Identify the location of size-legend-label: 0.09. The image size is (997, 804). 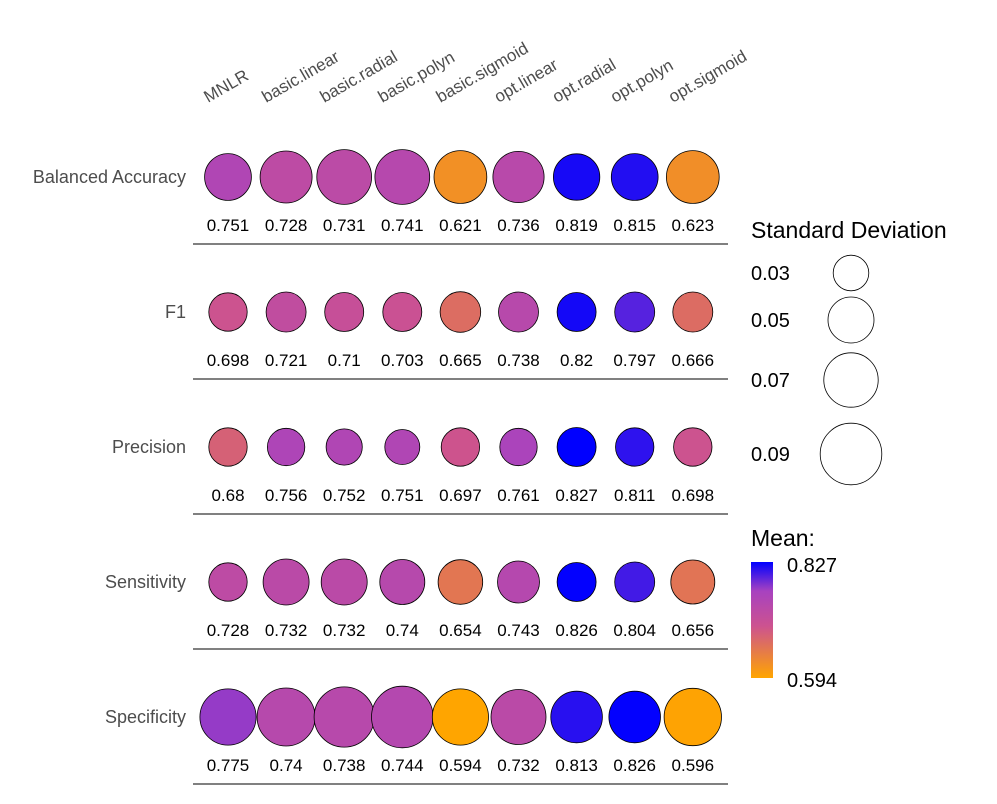
(770, 455).